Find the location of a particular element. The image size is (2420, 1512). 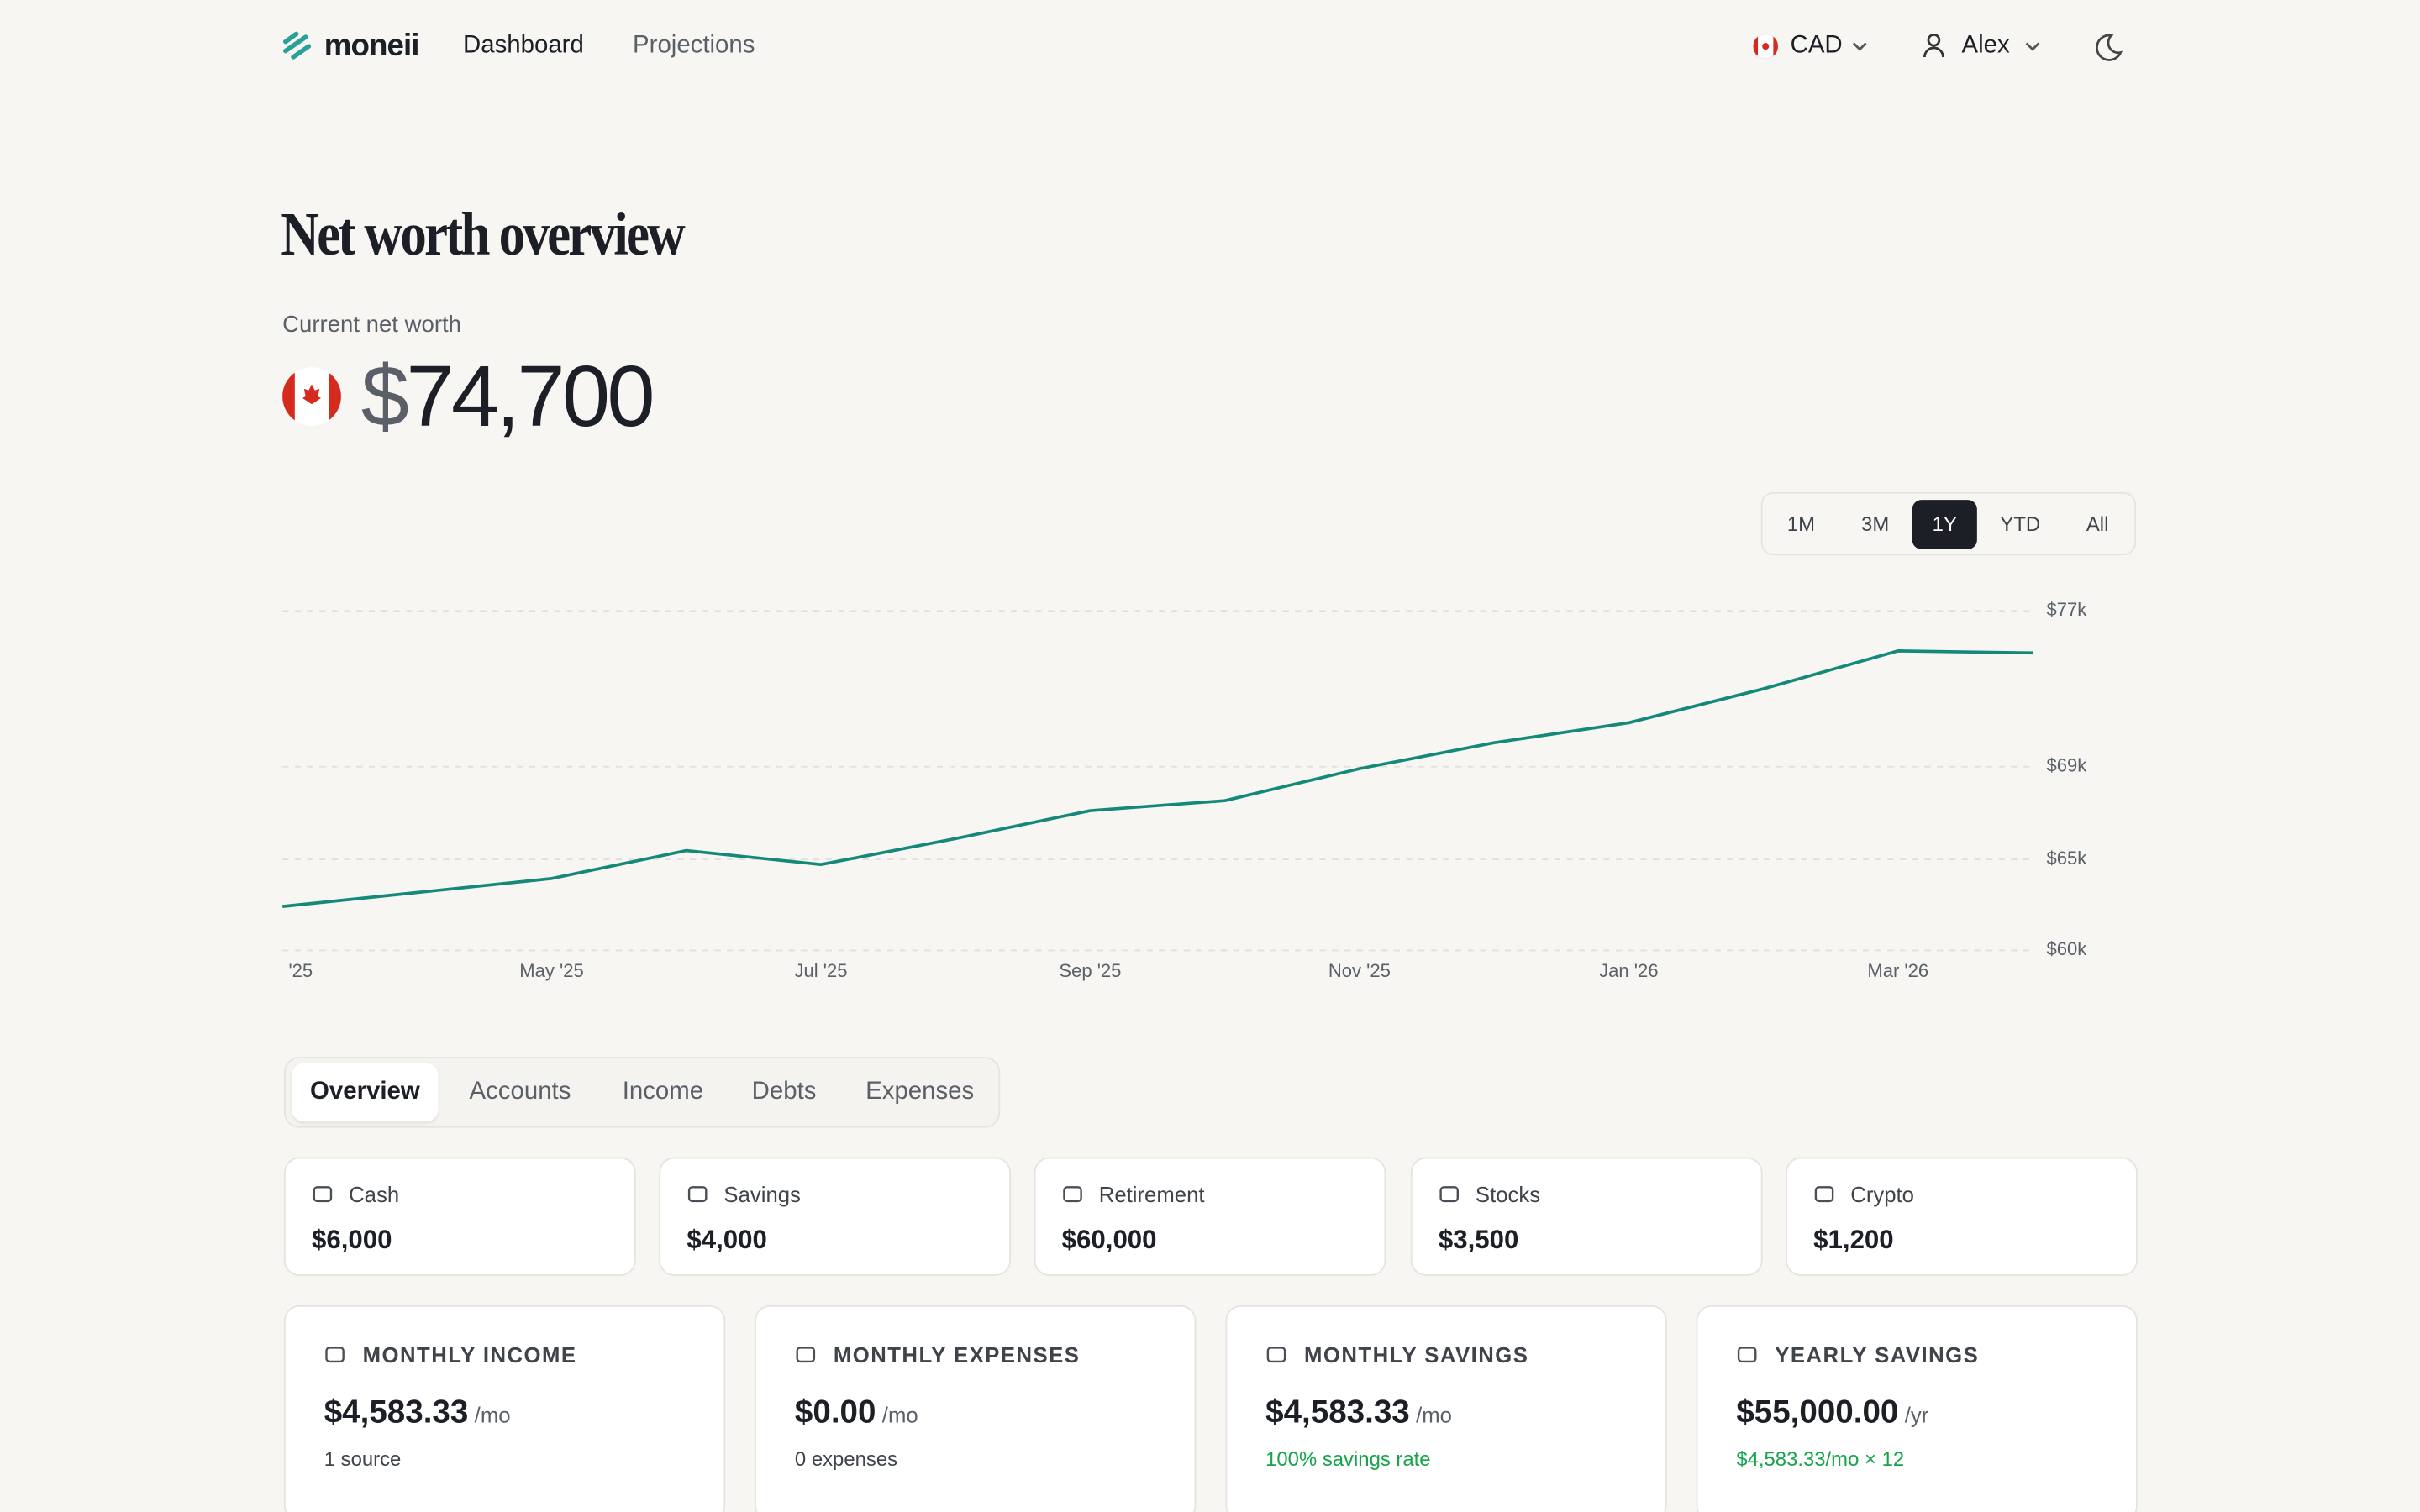

tab: Debts is located at coordinates (784, 1091).